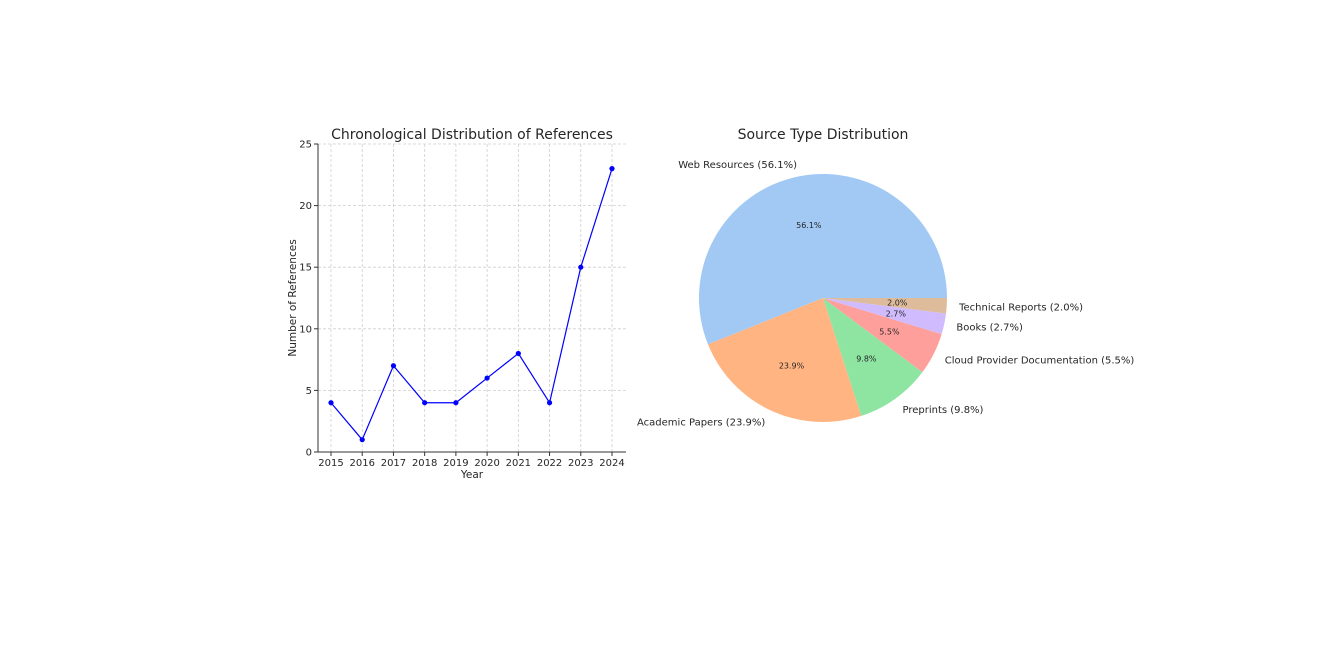 The width and height of the screenshot is (1329, 664). What do you see at coordinates (305, 329) in the screenshot?
I see `y-tick-label: 10` at bounding box center [305, 329].